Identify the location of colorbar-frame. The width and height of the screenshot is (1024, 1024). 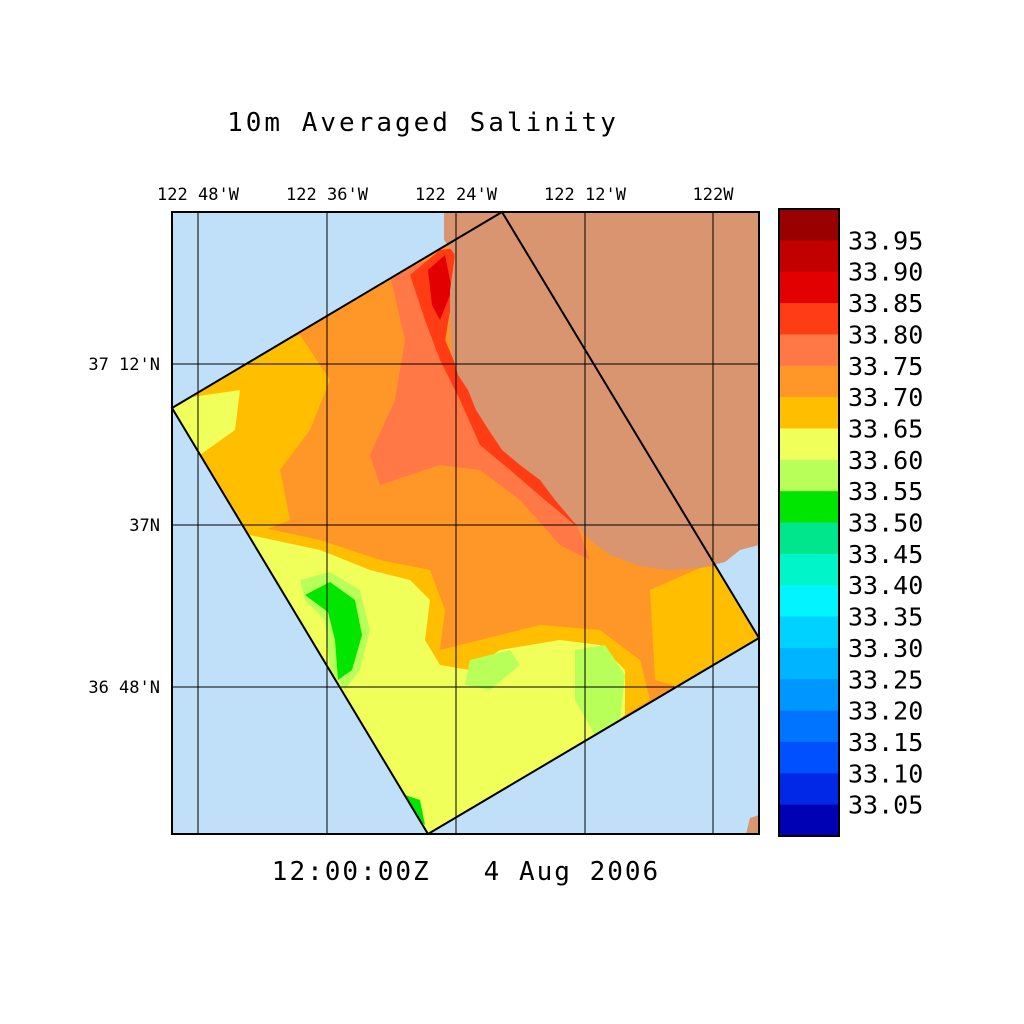
(809, 522).